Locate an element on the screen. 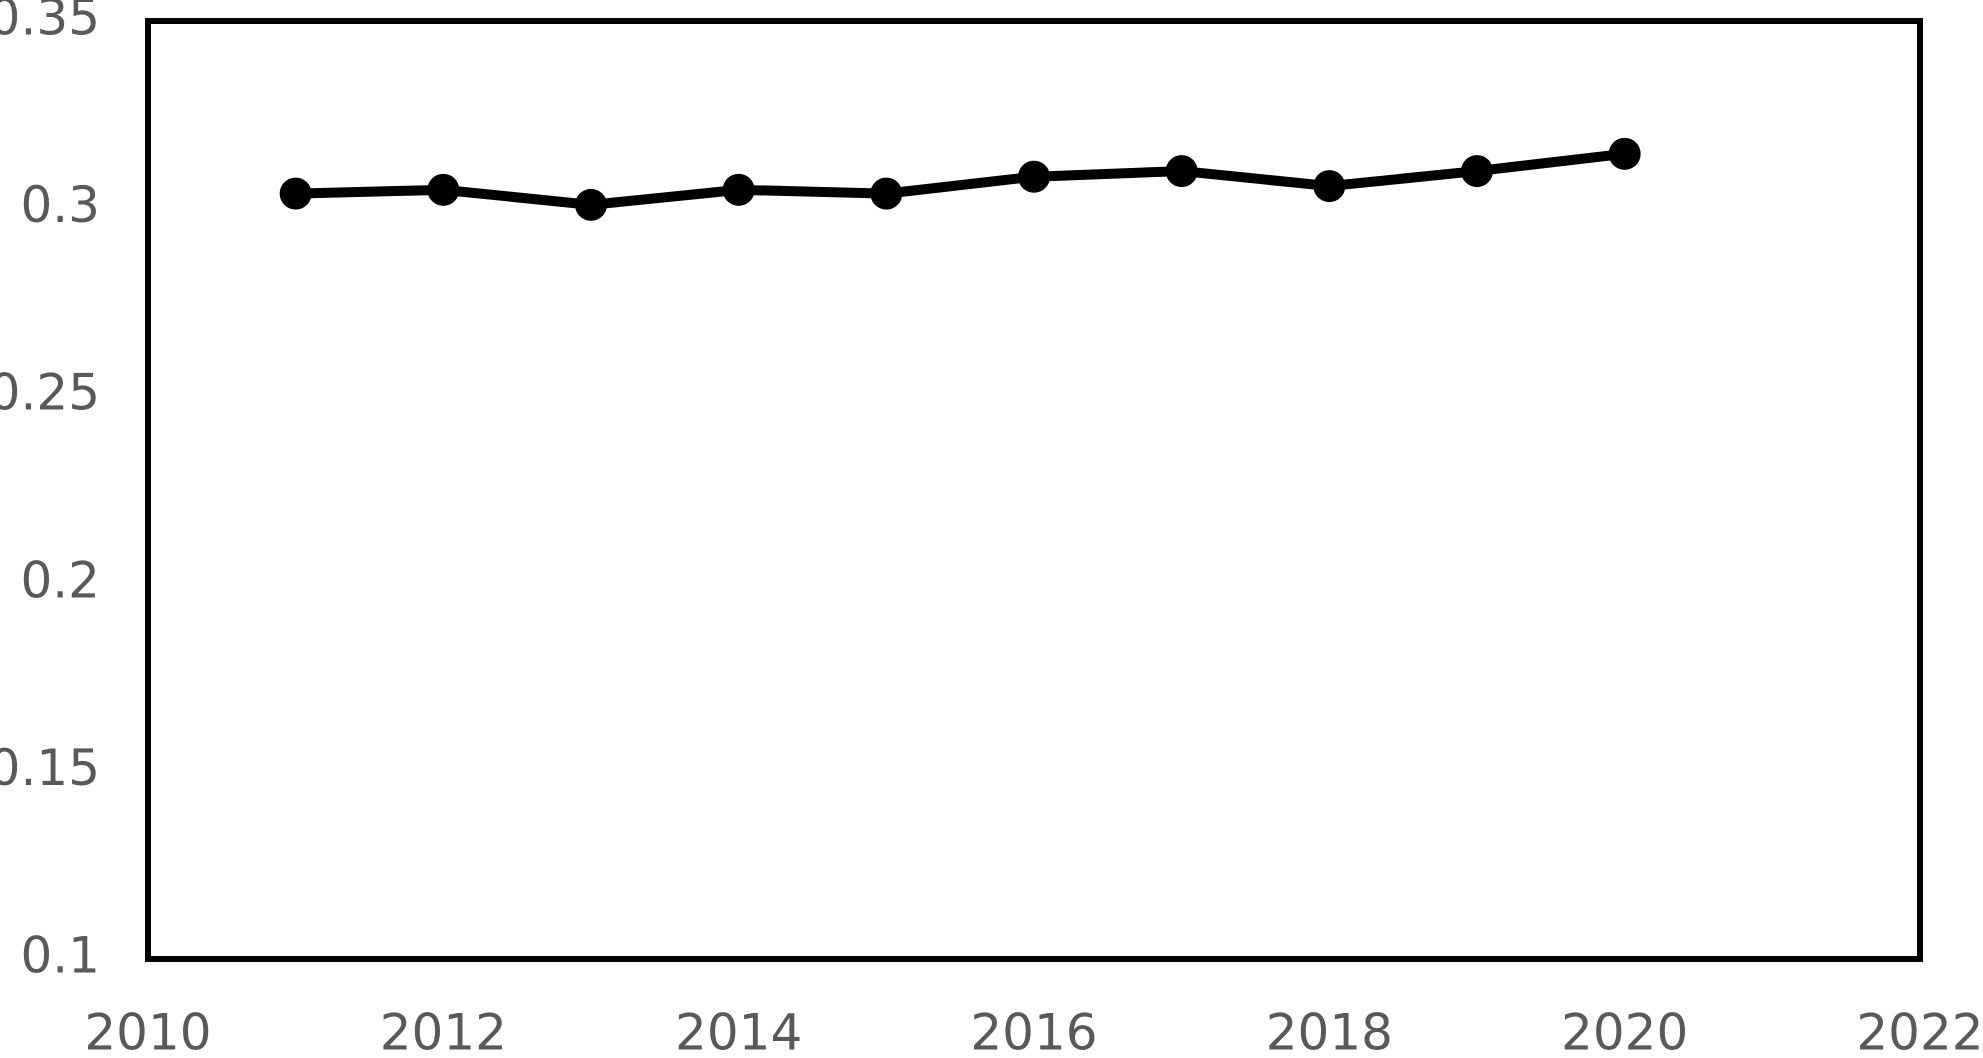 The width and height of the screenshot is (1983, 1058). x-tick-label: 2012 is located at coordinates (443, 1031).